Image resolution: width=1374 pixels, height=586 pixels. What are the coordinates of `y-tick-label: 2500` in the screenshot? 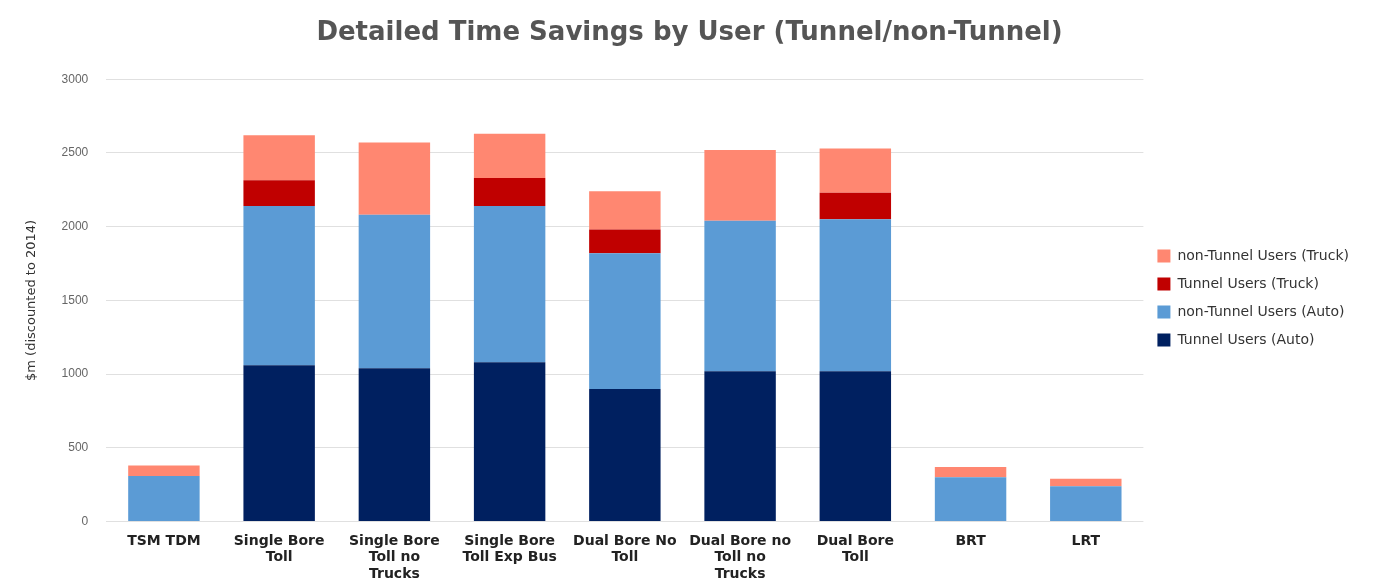 It's located at (75, 152).